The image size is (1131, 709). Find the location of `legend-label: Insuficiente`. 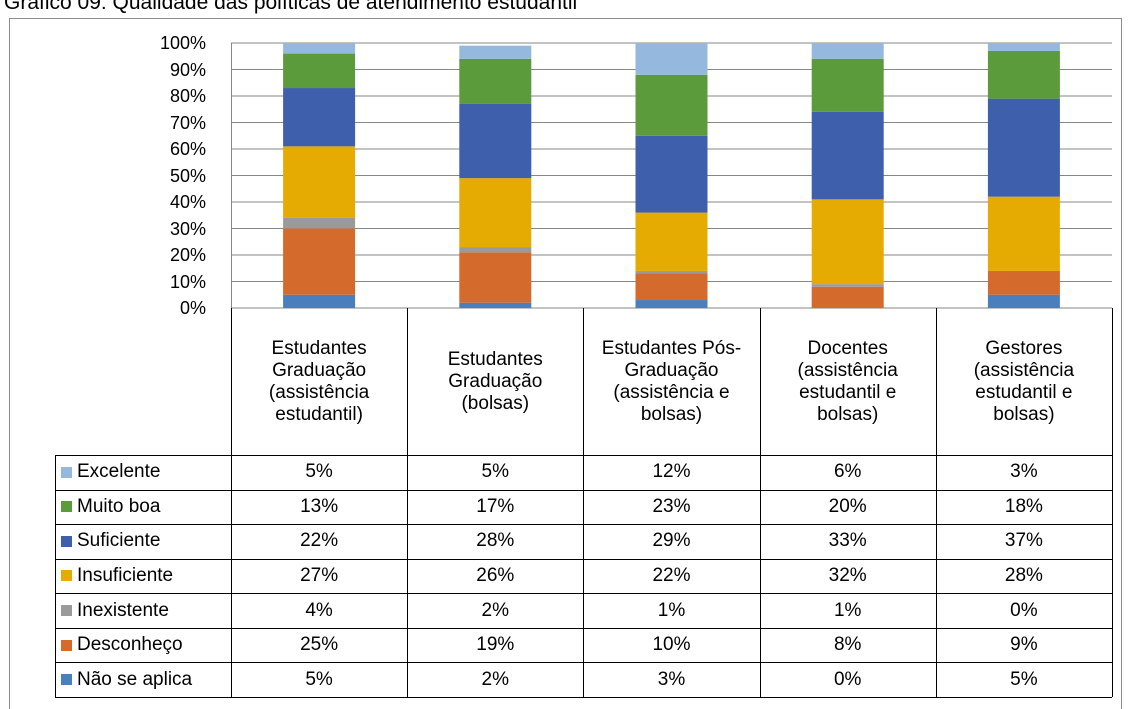

legend-label: Insuficiente is located at coordinates (125, 575).